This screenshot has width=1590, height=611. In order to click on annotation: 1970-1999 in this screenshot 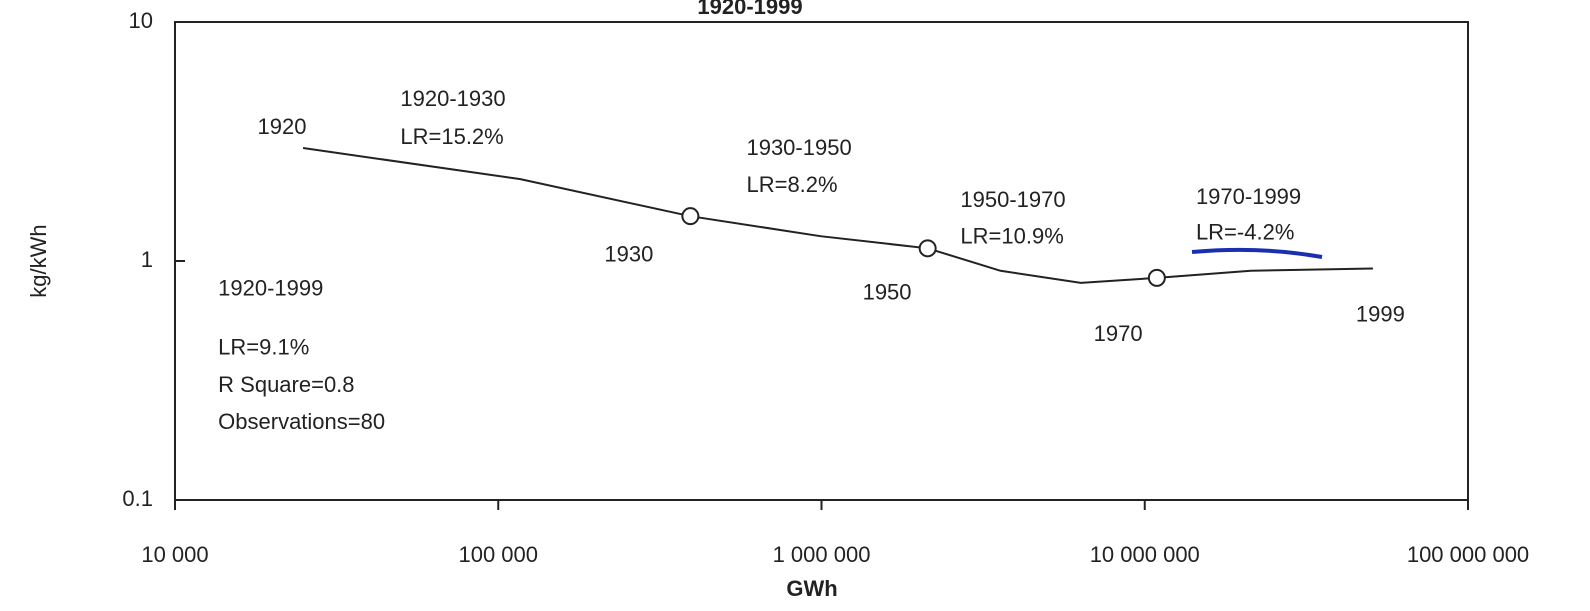, I will do `click(1248, 196)`.